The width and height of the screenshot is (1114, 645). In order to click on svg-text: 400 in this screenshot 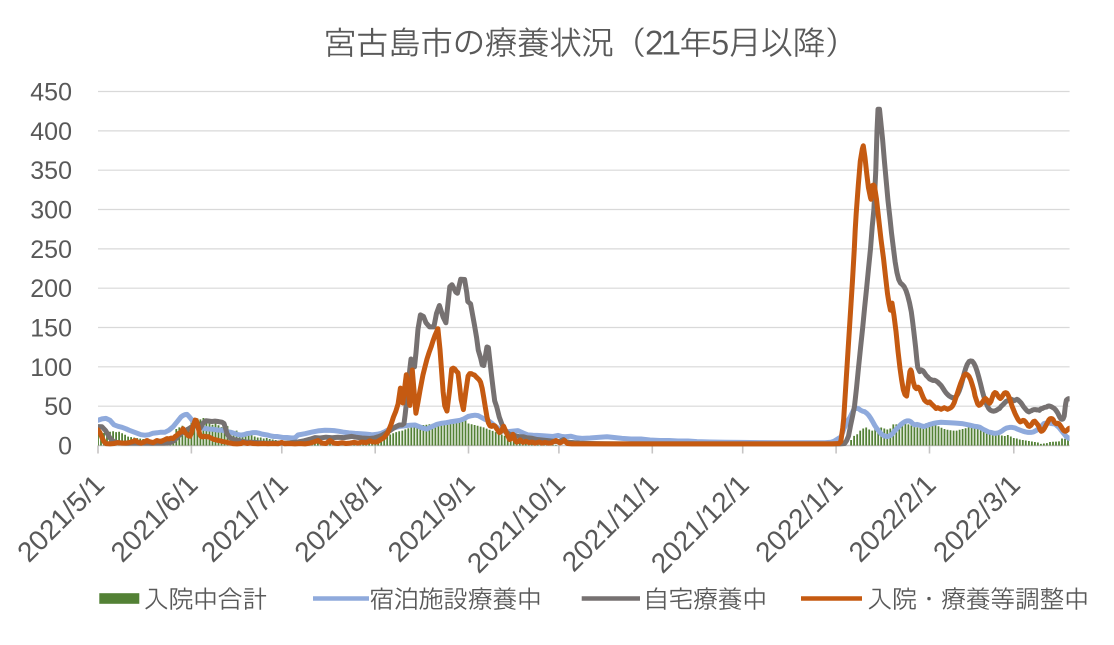, I will do `click(51, 132)`.